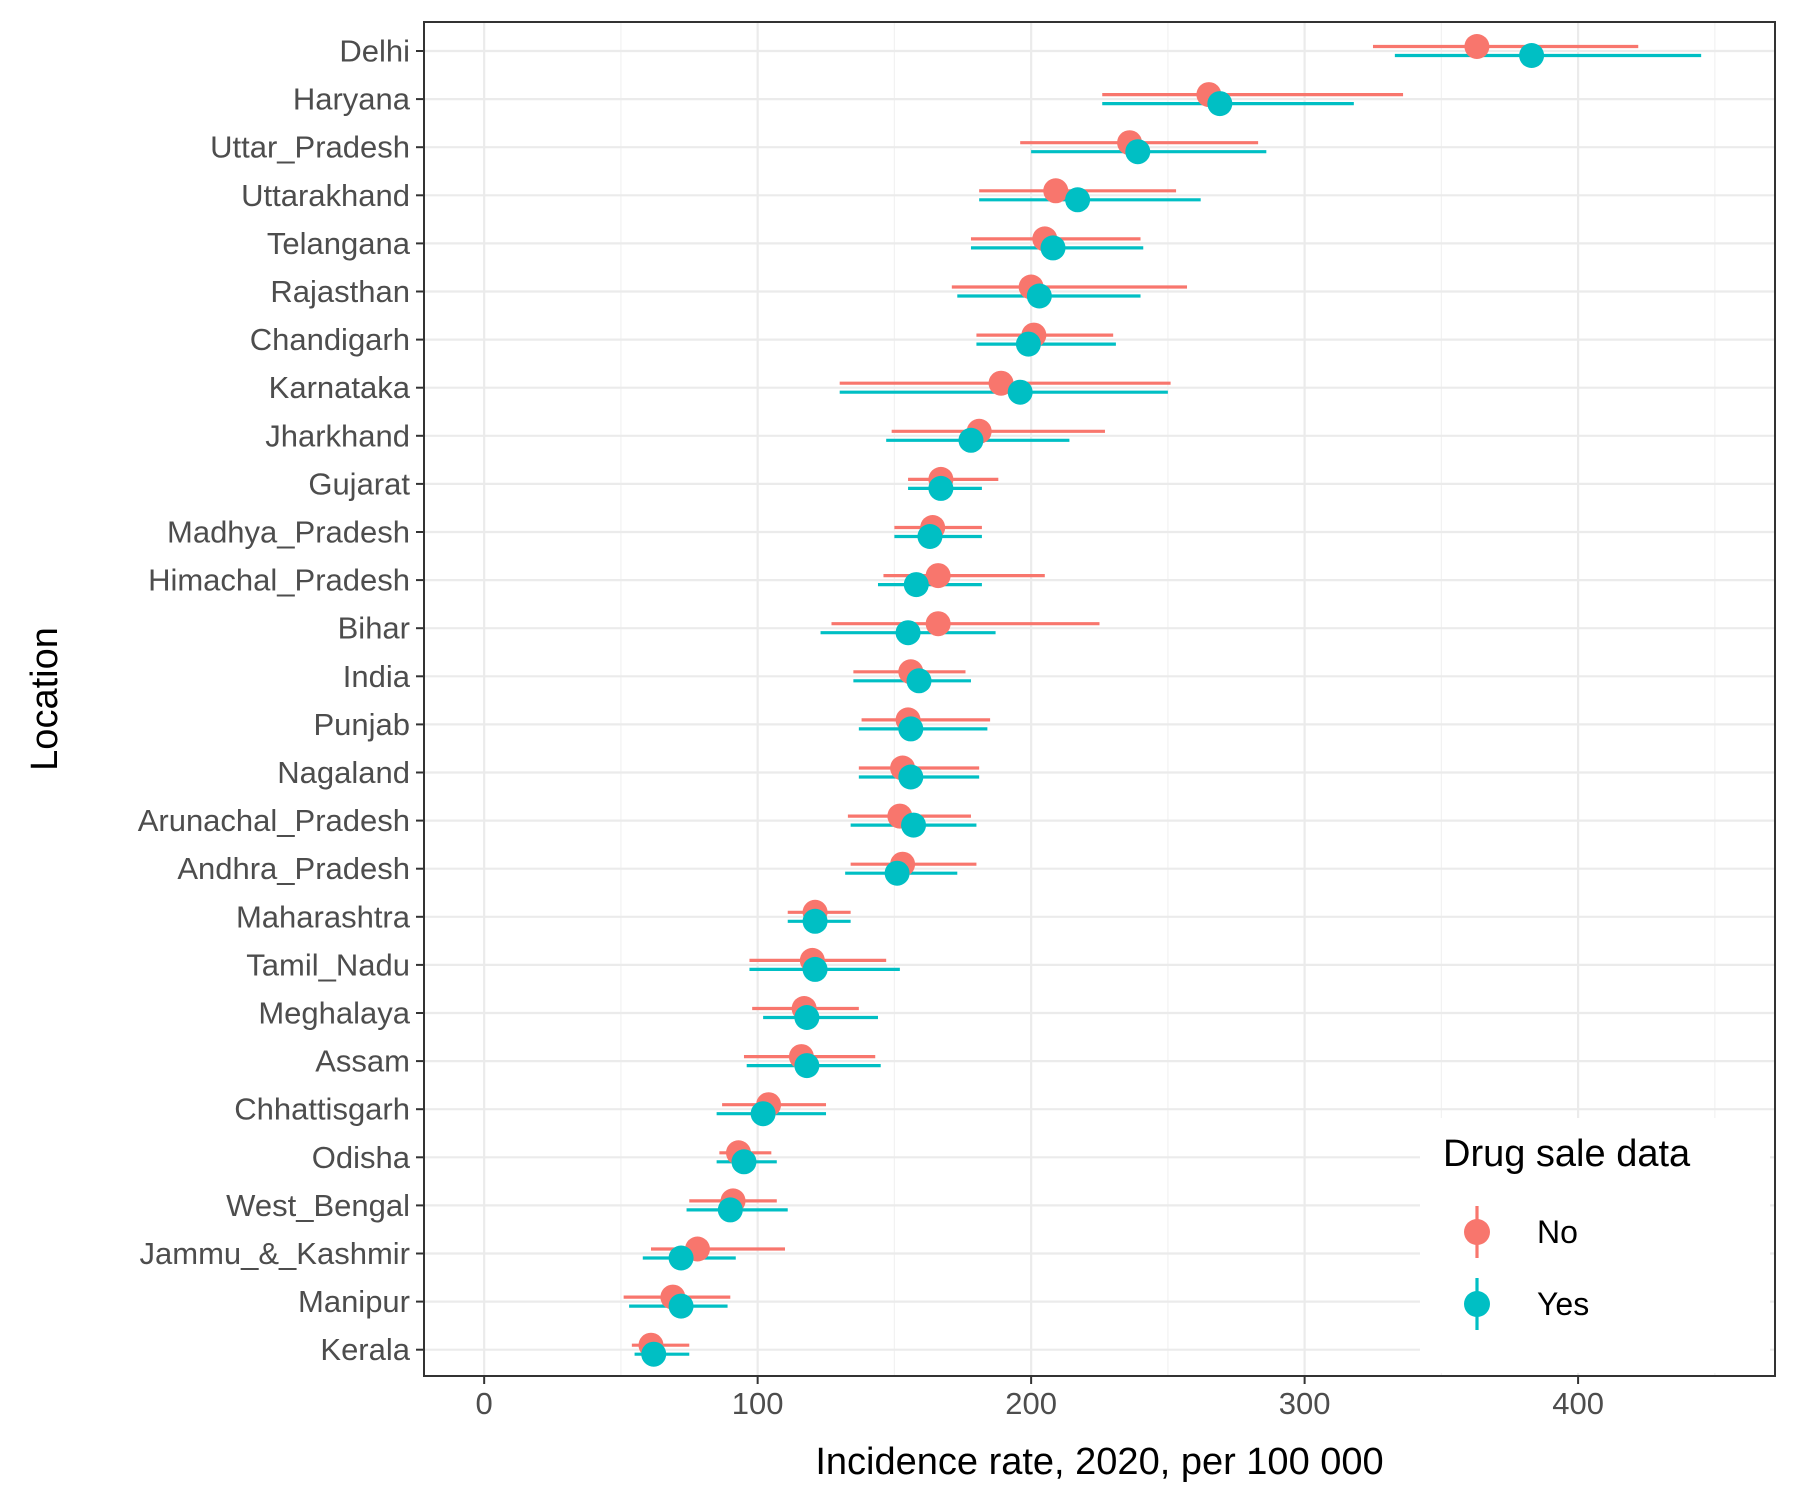 The height and width of the screenshot is (1500, 1800). What do you see at coordinates (323, 916) in the screenshot?
I see `y-tick-label: Maharashtra` at bounding box center [323, 916].